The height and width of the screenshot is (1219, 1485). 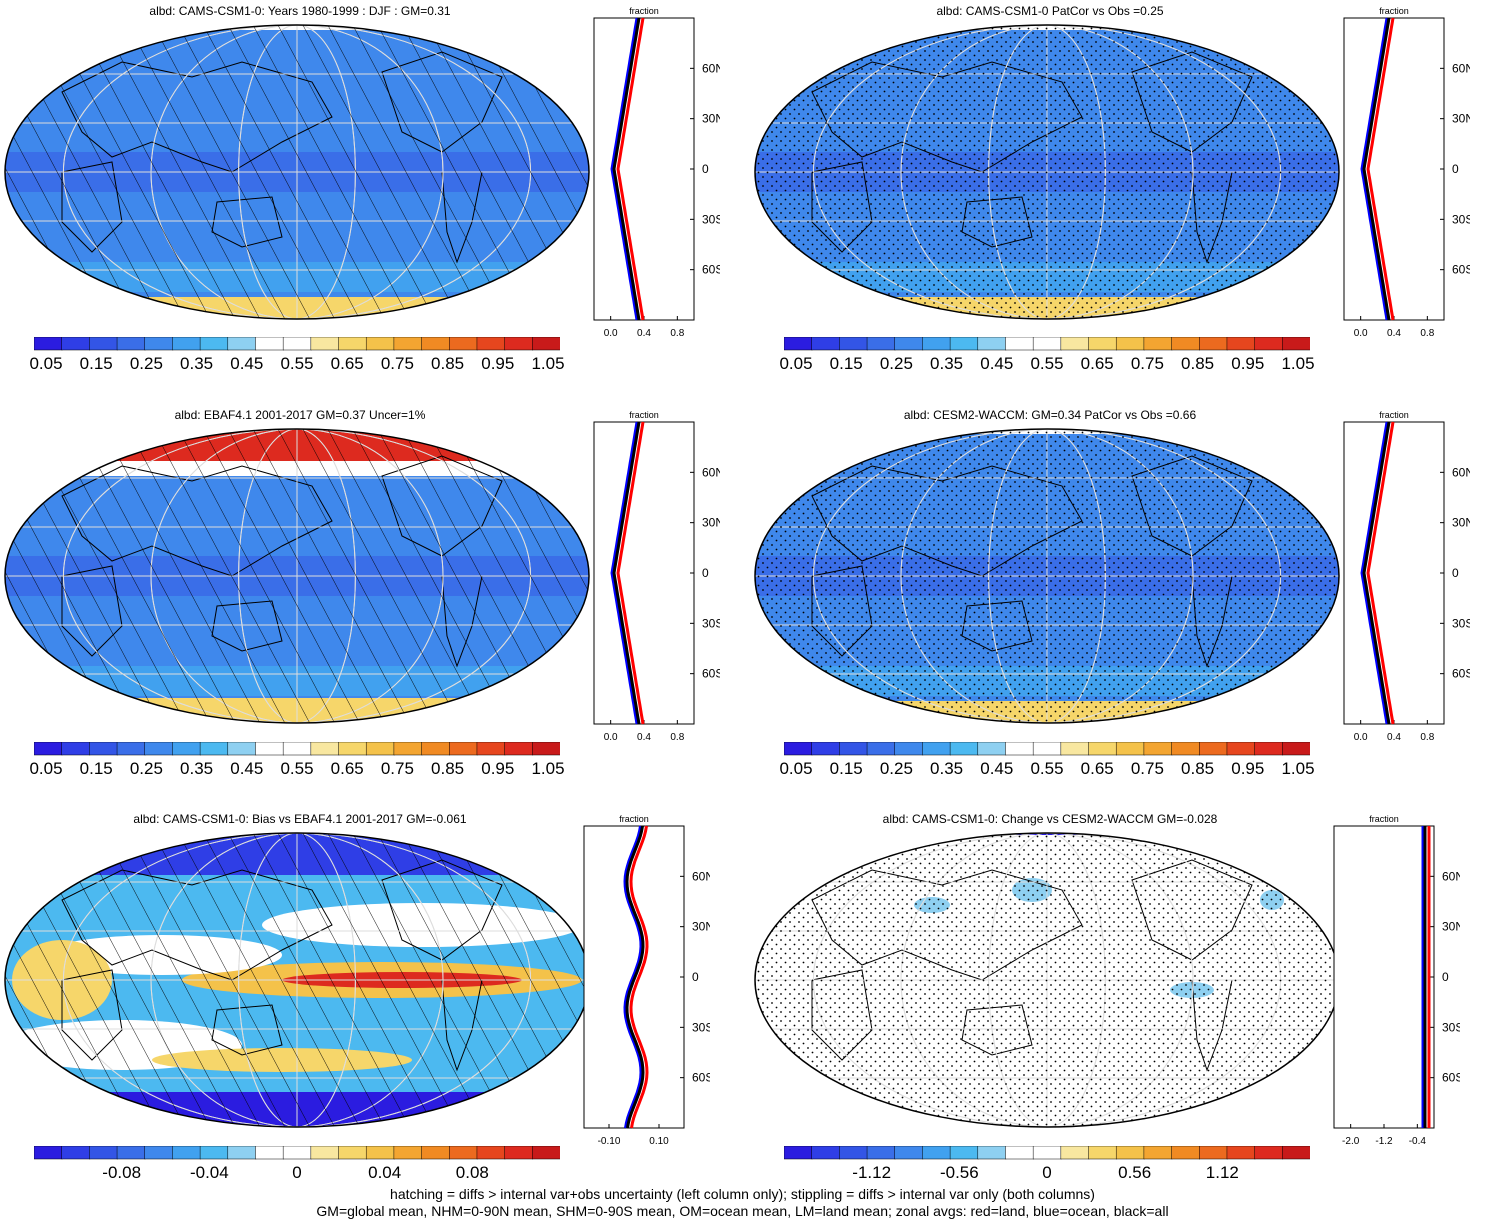 I want to click on colorbar-tick-label: 0.08, so click(x=472, y=1172).